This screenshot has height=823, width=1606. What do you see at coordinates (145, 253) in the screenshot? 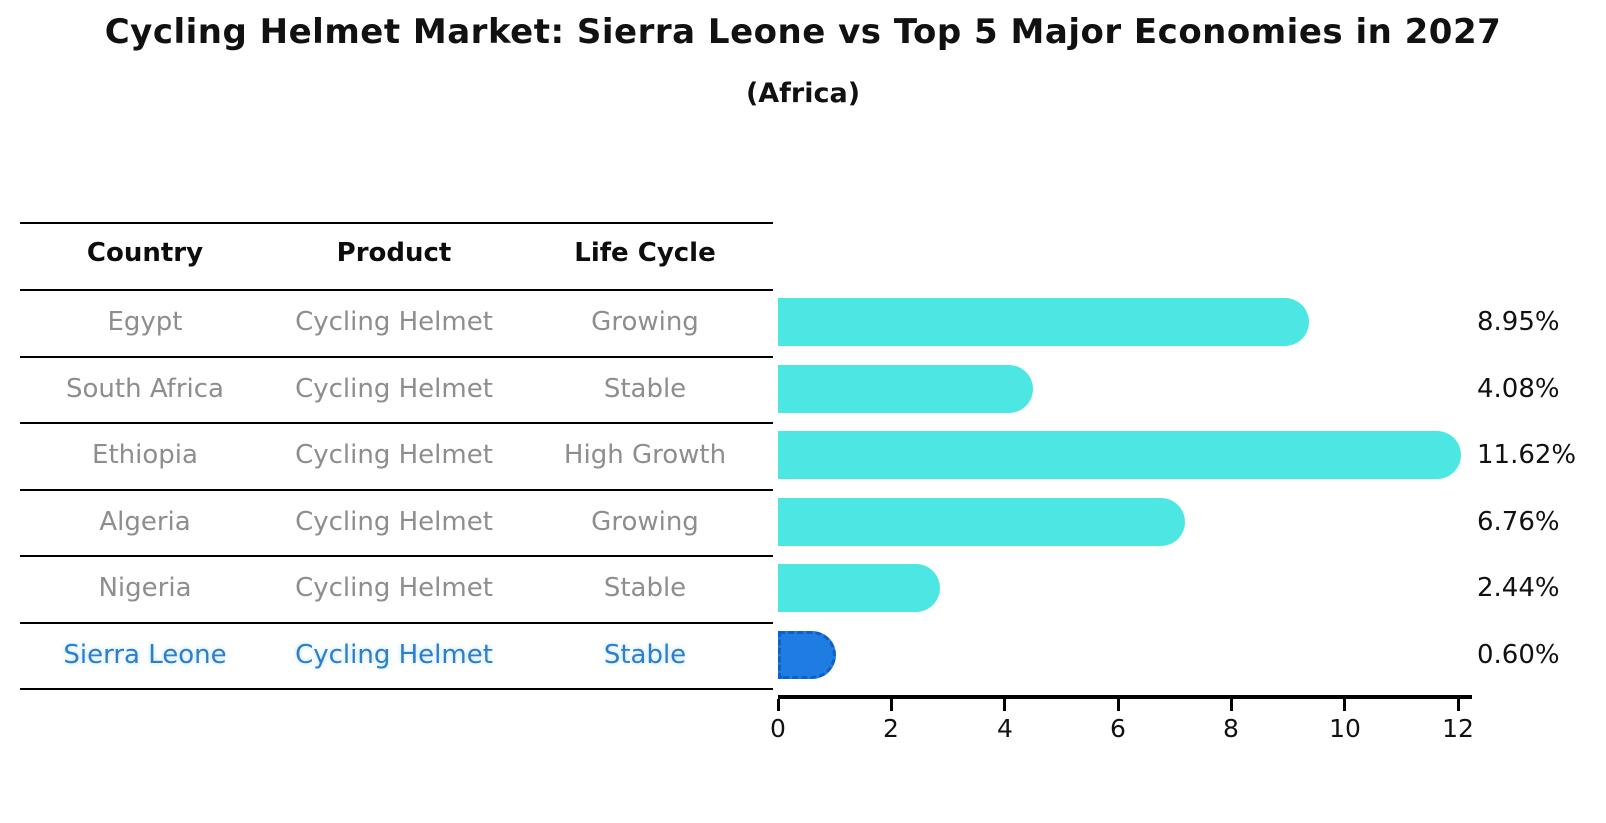
I see `col-header-country: Country` at bounding box center [145, 253].